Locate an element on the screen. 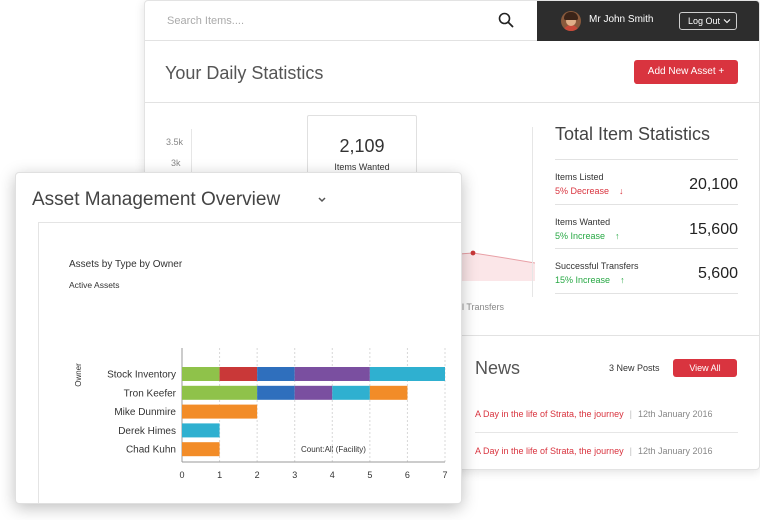 This screenshot has height=520, width=760. x-tick-label: 5 is located at coordinates (369, 475).